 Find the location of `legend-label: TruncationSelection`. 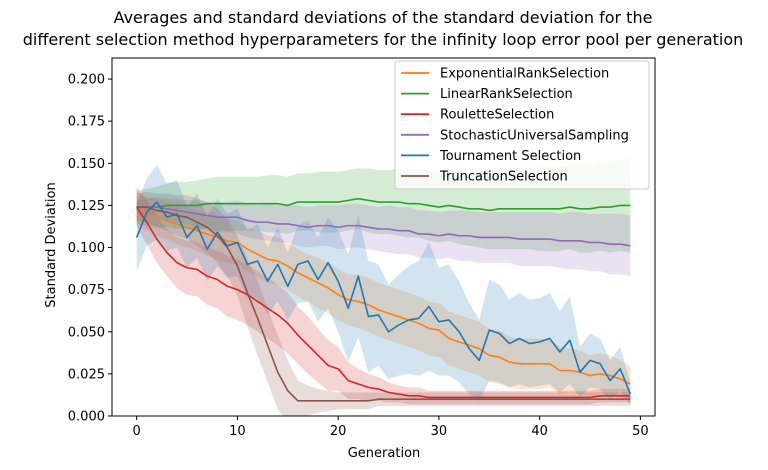

legend-label: TruncationSelection is located at coordinates (503, 177).